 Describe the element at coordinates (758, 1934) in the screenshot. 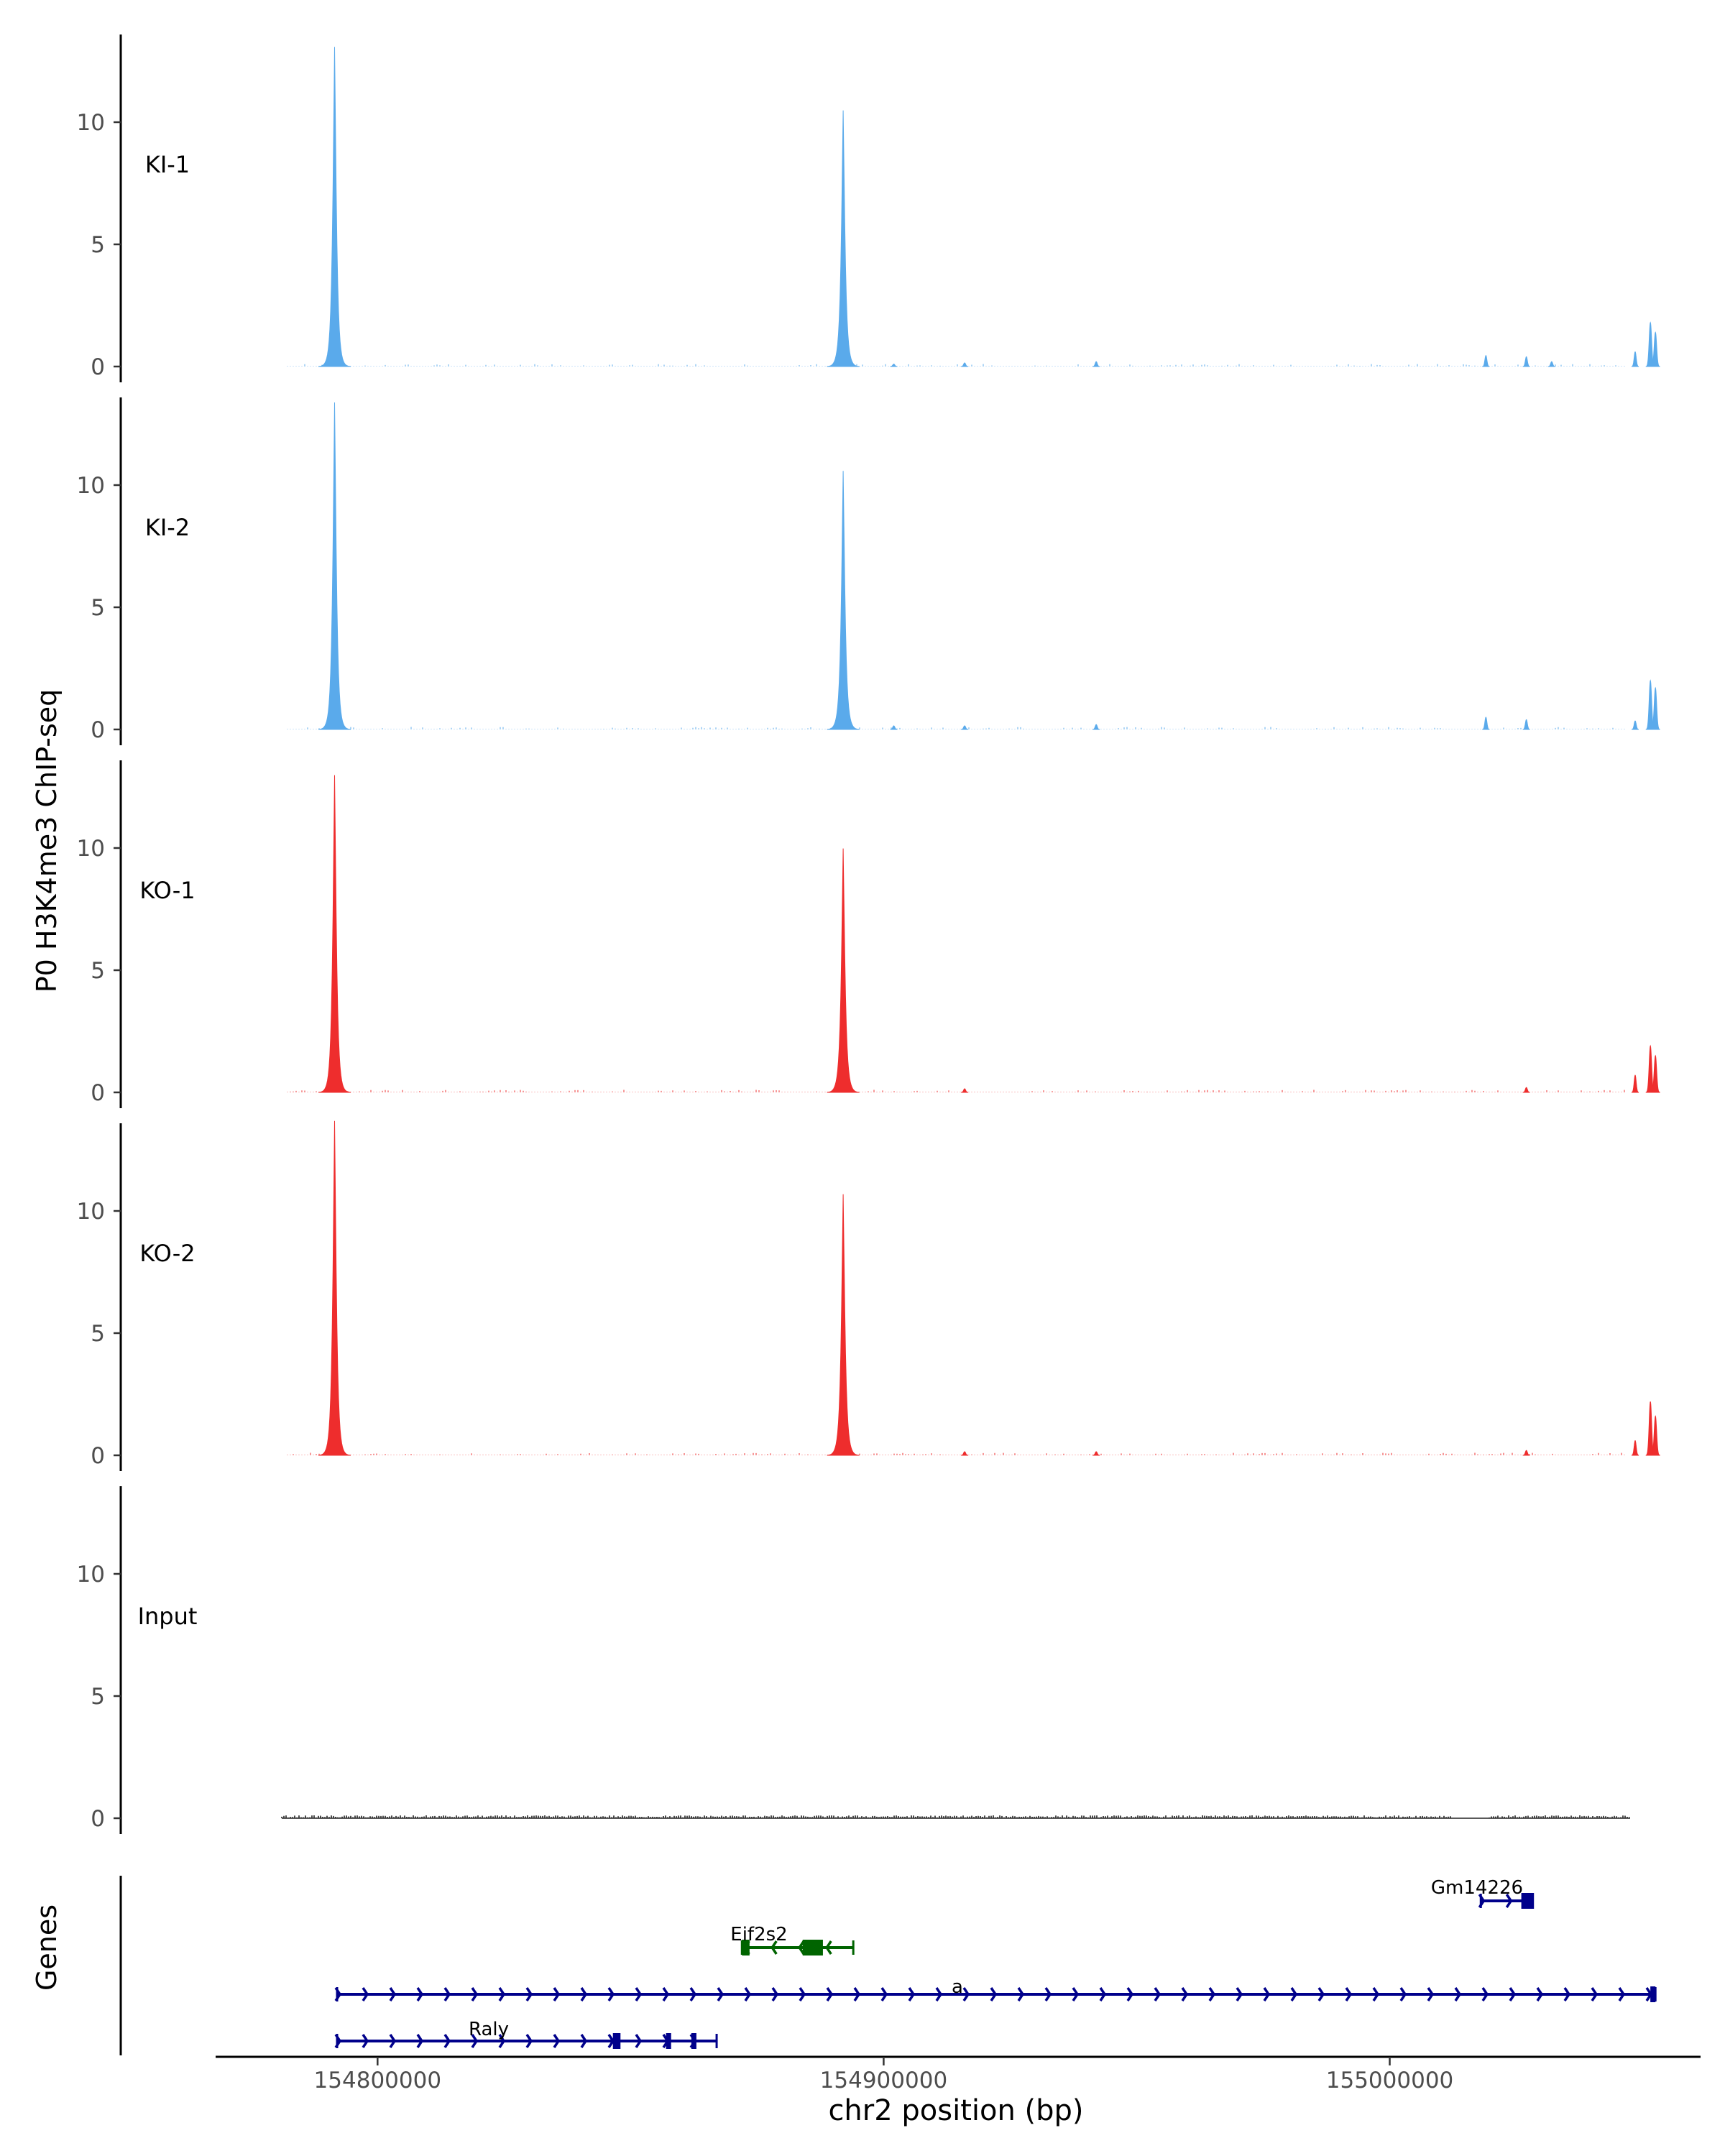

I see `gene-label: Eif2s2` at that location.